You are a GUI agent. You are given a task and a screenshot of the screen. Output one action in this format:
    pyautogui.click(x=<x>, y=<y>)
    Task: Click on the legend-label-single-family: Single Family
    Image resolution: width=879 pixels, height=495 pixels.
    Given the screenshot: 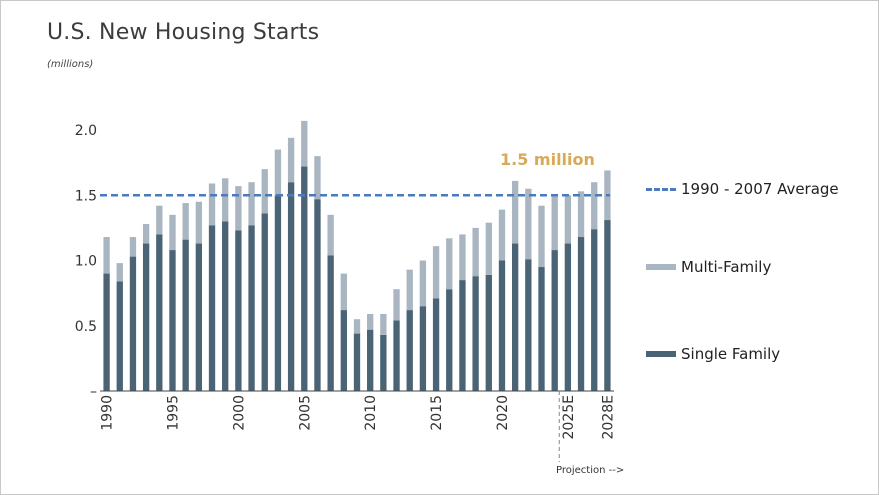 What is the action you would take?
    pyautogui.click(x=731, y=354)
    